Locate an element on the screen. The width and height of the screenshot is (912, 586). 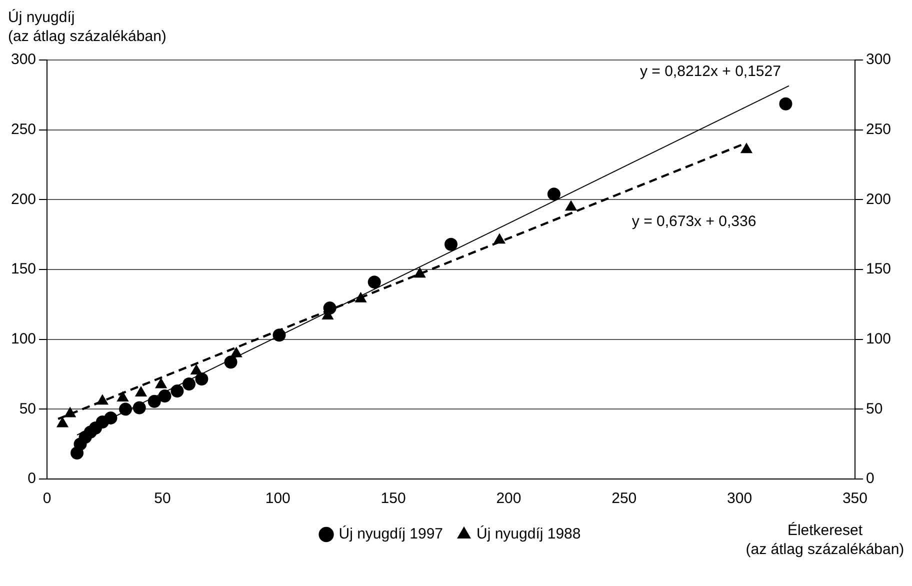
annotation: y = 0,673x + 0,336 is located at coordinates (694, 221).